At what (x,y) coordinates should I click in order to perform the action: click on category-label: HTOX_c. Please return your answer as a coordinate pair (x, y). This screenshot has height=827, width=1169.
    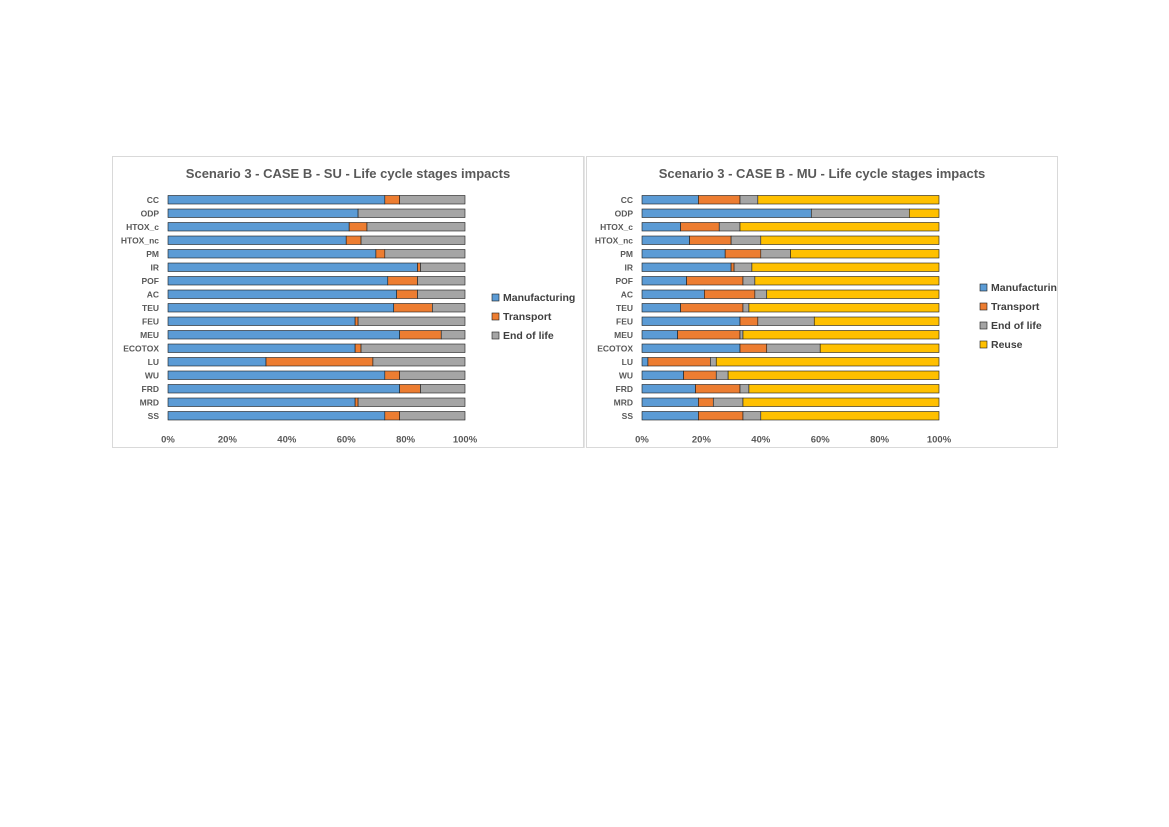
    Looking at the image, I should click on (142, 227).